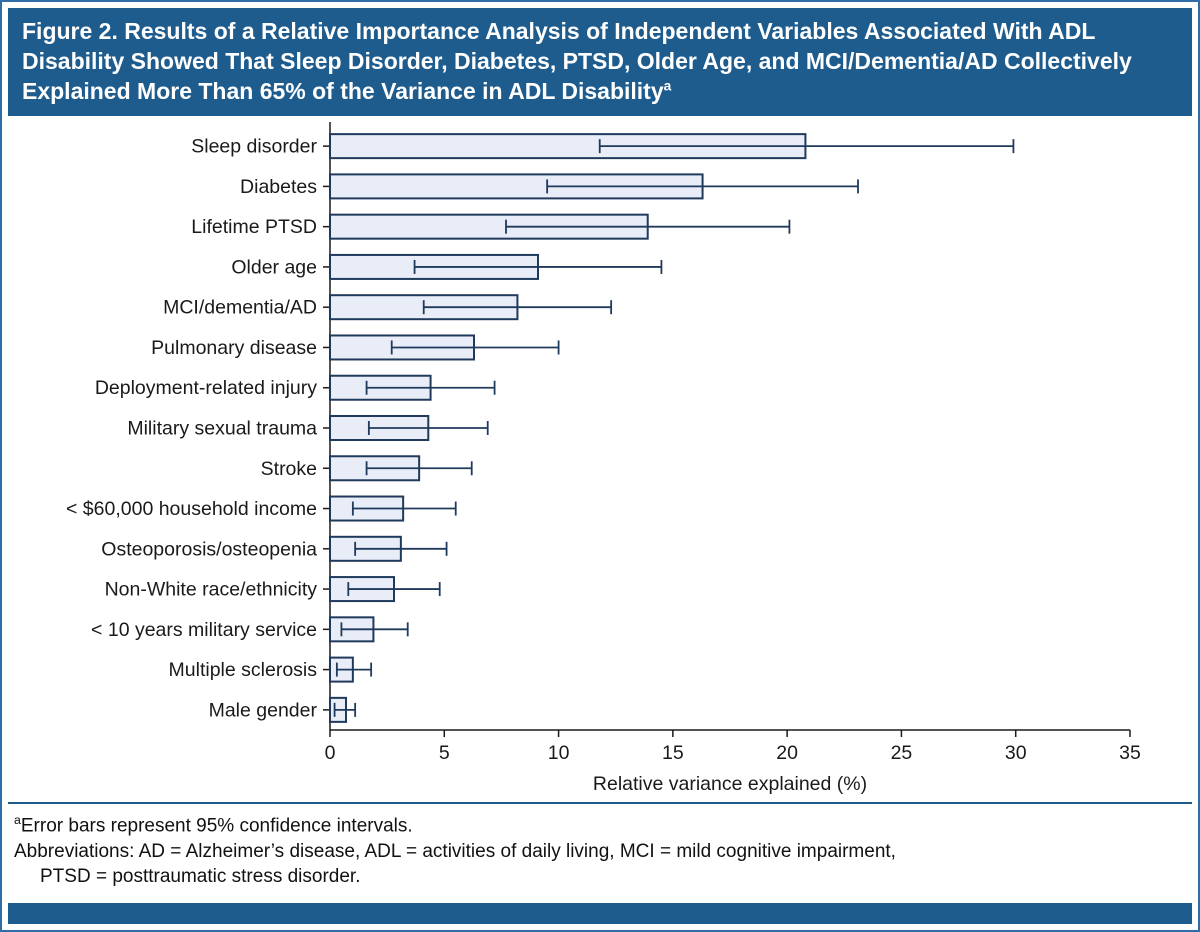  I want to click on category-label: Diabetes, so click(278, 187).